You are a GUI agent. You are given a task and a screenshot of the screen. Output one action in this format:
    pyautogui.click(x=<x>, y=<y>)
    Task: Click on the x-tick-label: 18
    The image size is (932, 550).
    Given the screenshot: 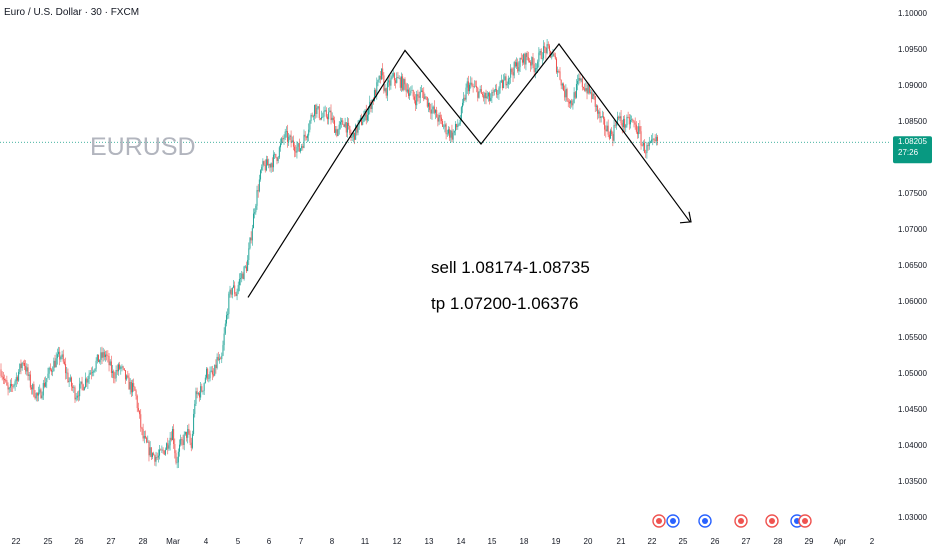 What is the action you would take?
    pyautogui.click(x=524, y=541)
    